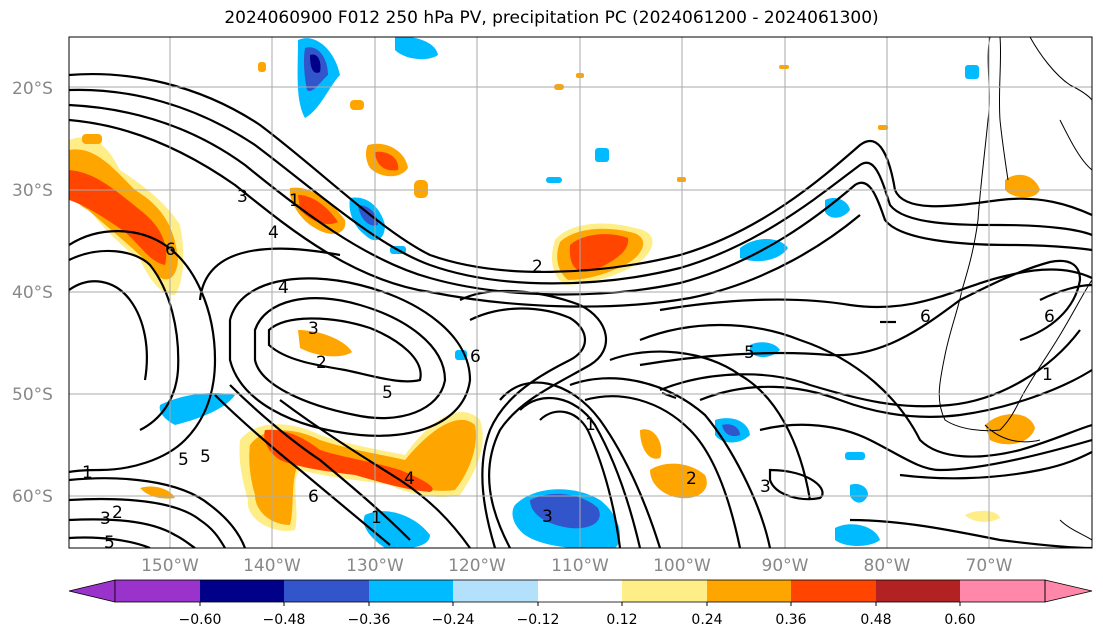 The width and height of the screenshot is (1103, 641). What do you see at coordinates (959, 620) in the screenshot?
I see `colorbar-tick: 0.60` at bounding box center [959, 620].